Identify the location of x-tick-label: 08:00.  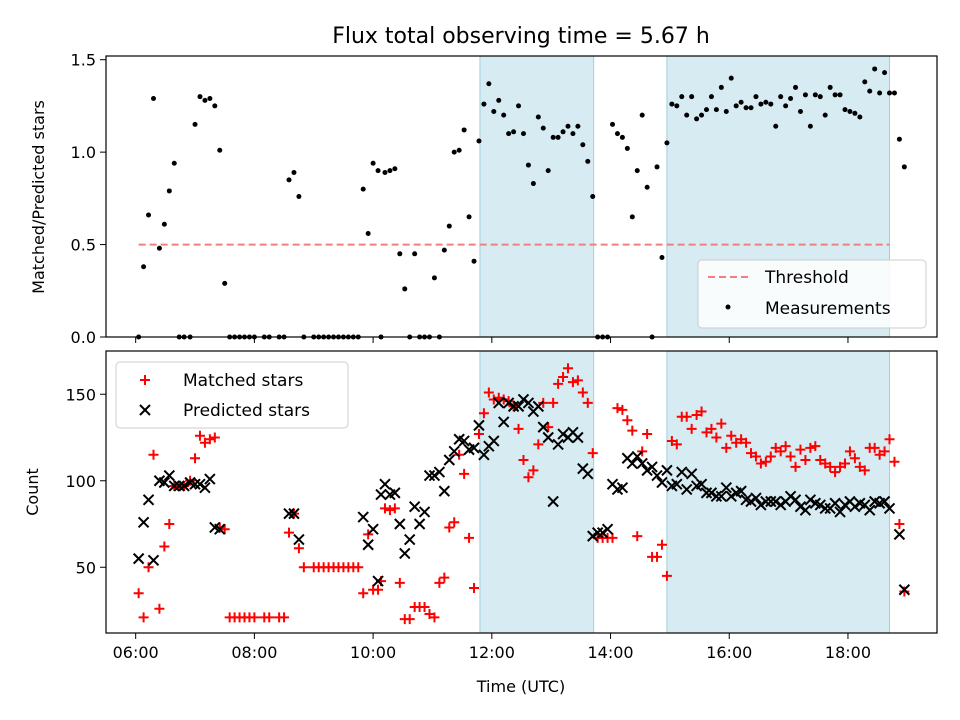
(254, 652).